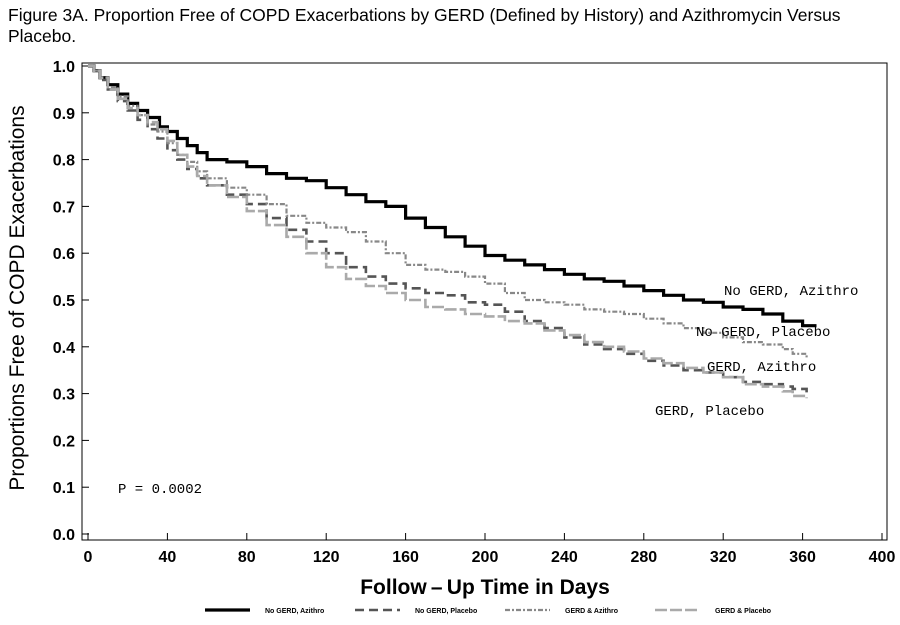 This screenshot has height=625, width=900. I want to click on x-tick-label: 120, so click(326, 557).